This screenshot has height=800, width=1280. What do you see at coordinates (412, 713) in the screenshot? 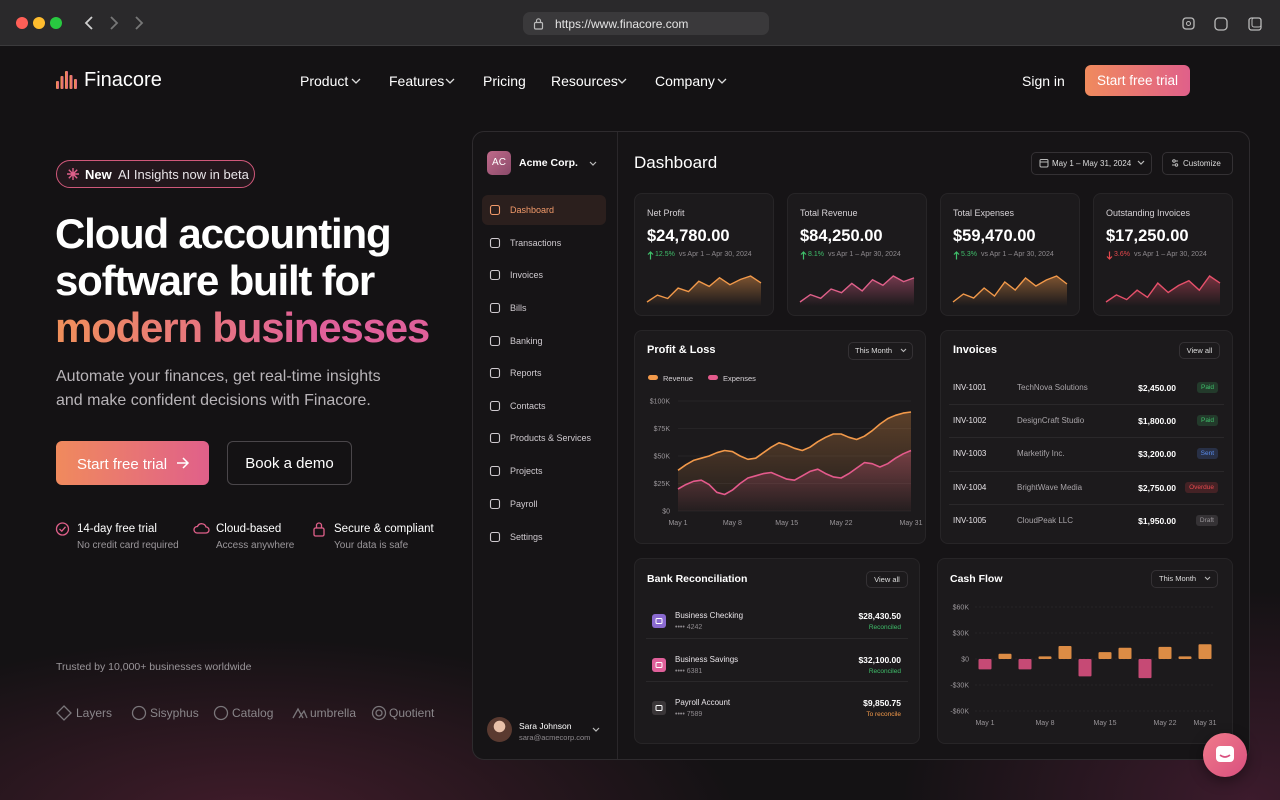
I see `partner-logo: Quotient` at bounding box center [412, 713].